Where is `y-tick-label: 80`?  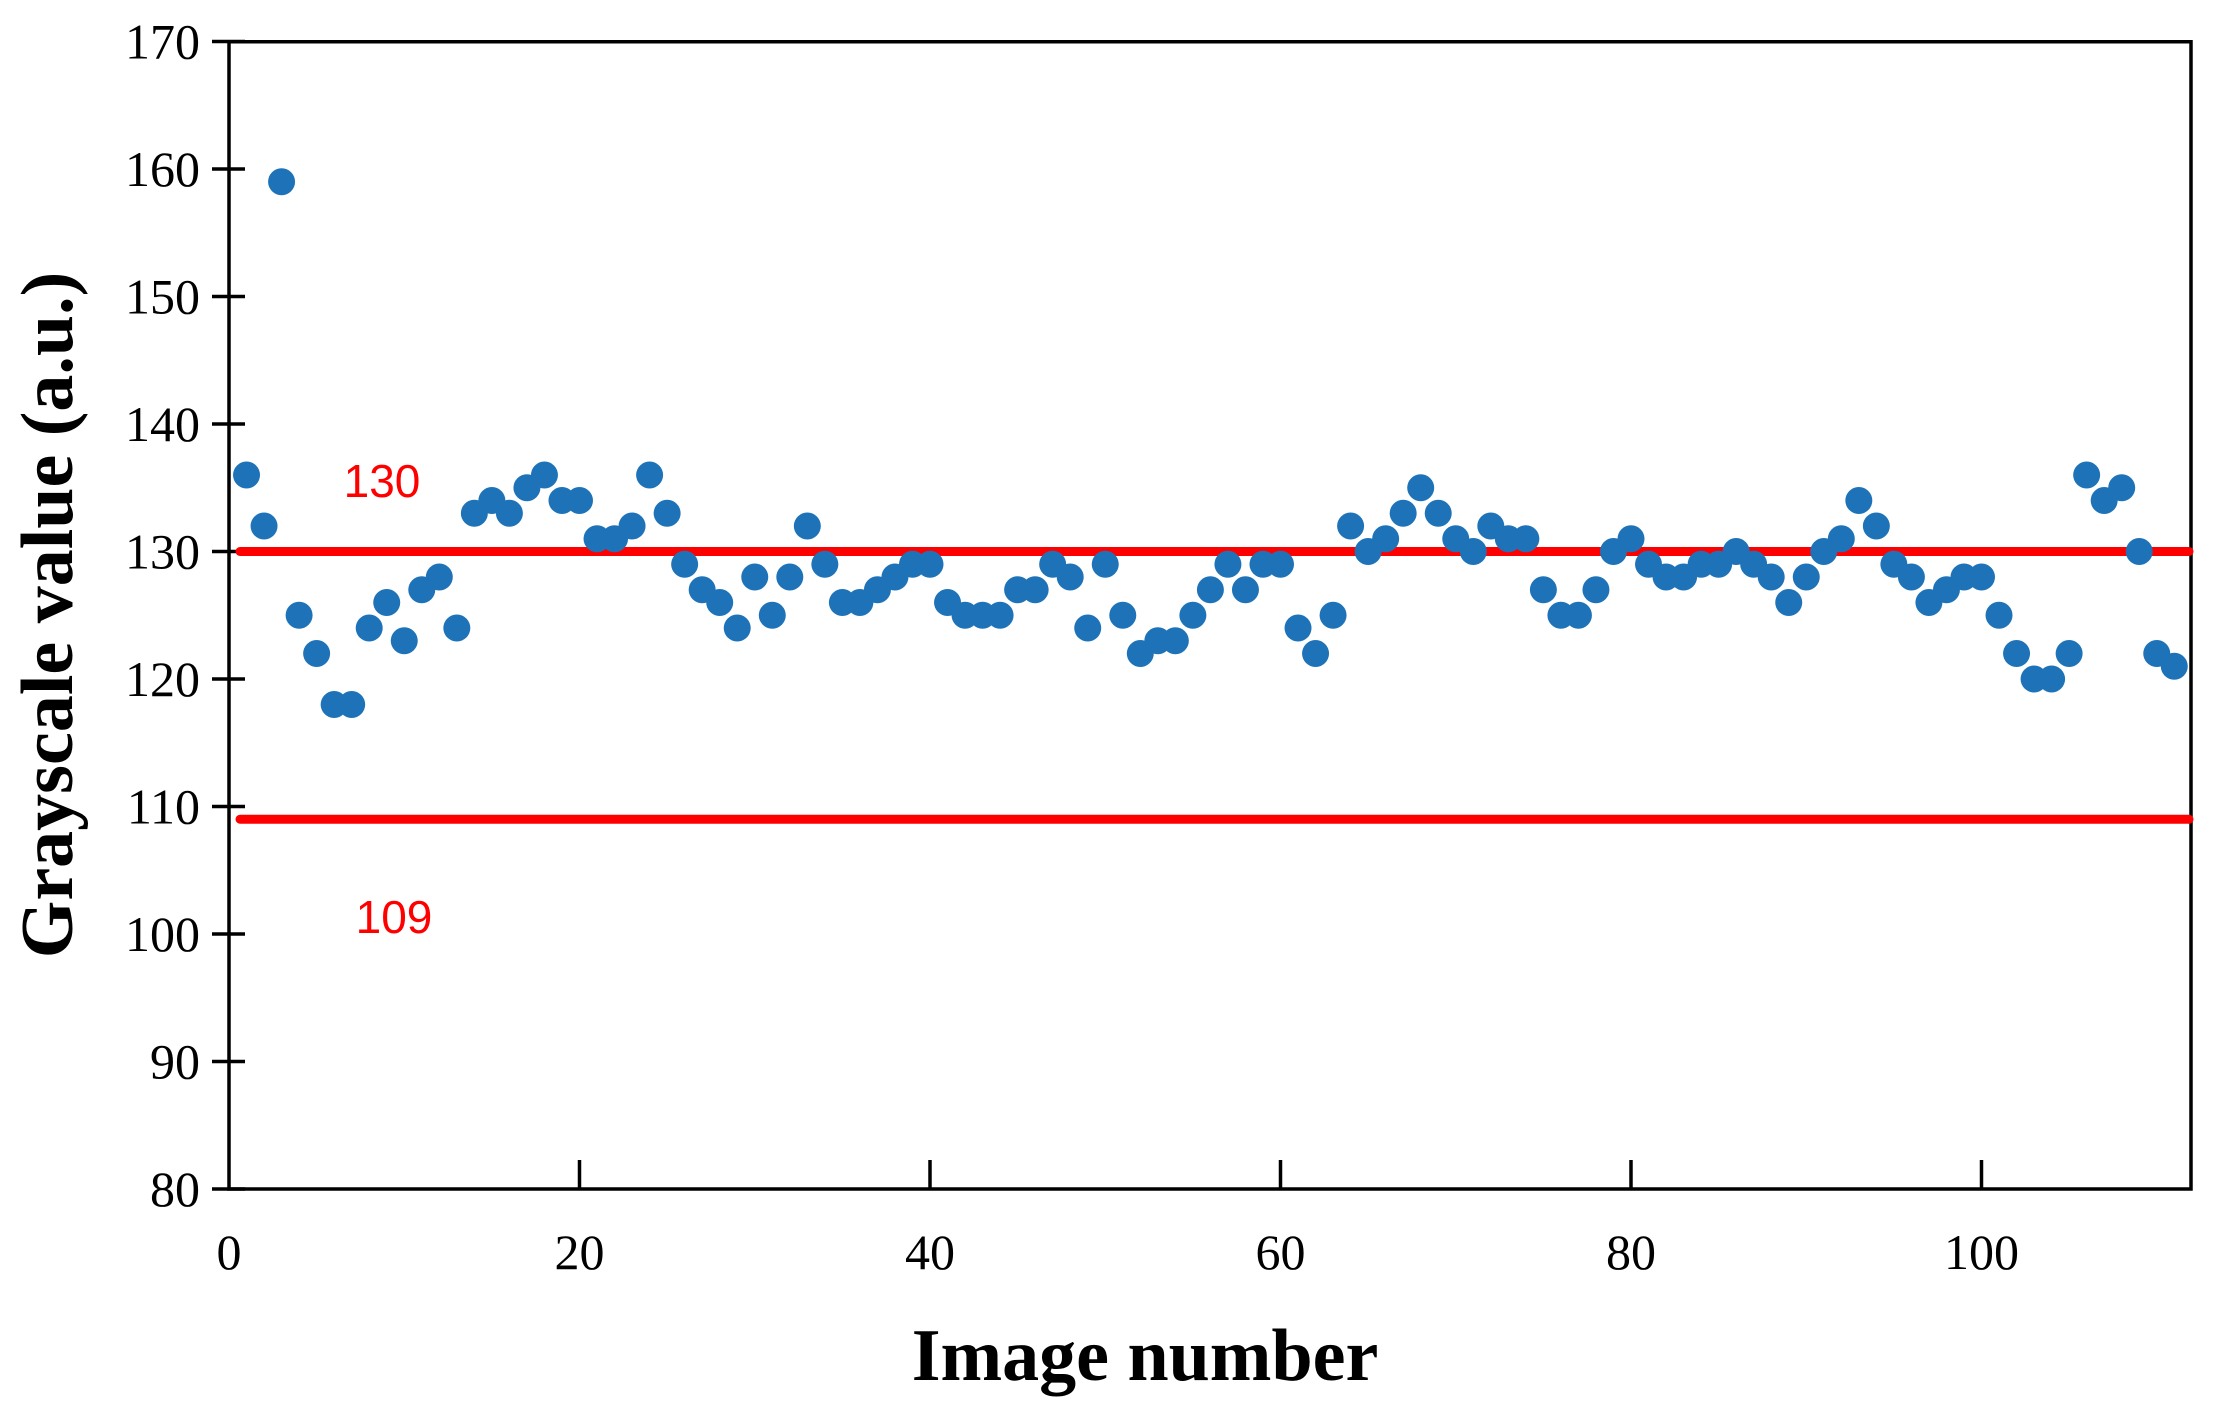
y-tick-label: 80 is located at coordinates (175, 1189).